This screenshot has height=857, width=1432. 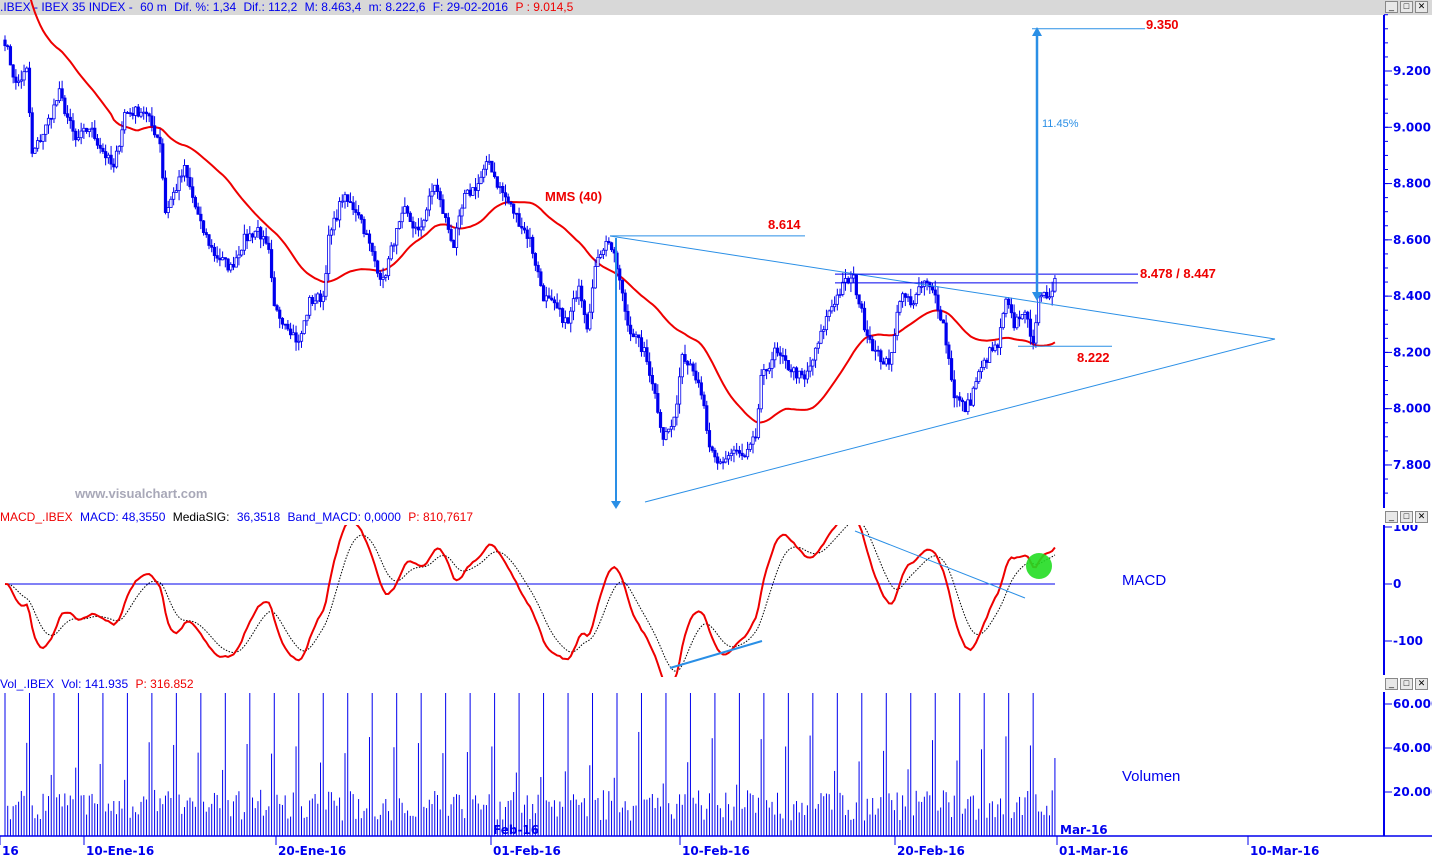 I want to click on min-label: m: 8.222,6, so click(x=397, y=7).